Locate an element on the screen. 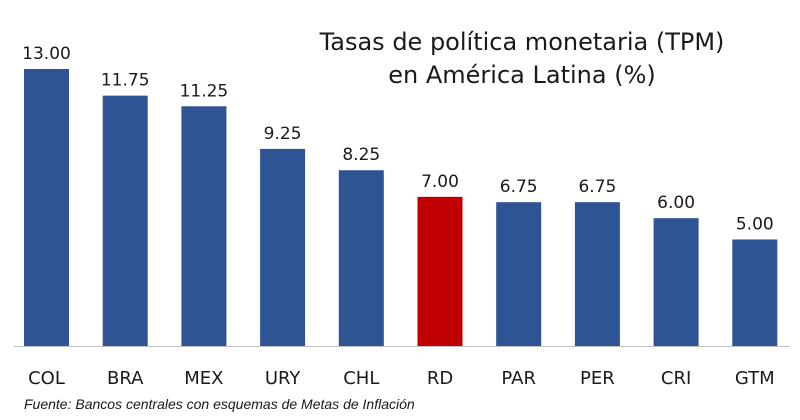 The height and width of the screenshot is (420, 800). value-label-cri: 6.00 is located at coordinates (676, 203).